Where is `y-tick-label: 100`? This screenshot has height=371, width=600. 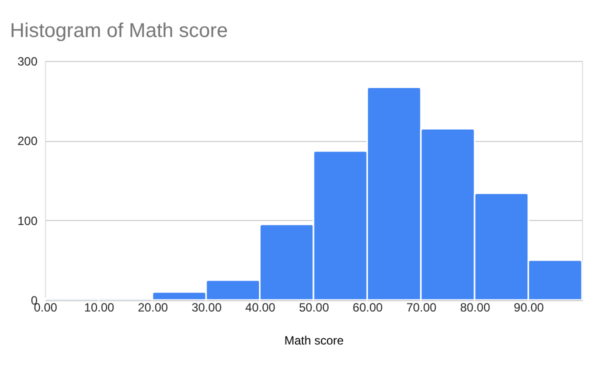
y-tick-label: 100 is located at coordinates (27, 221).